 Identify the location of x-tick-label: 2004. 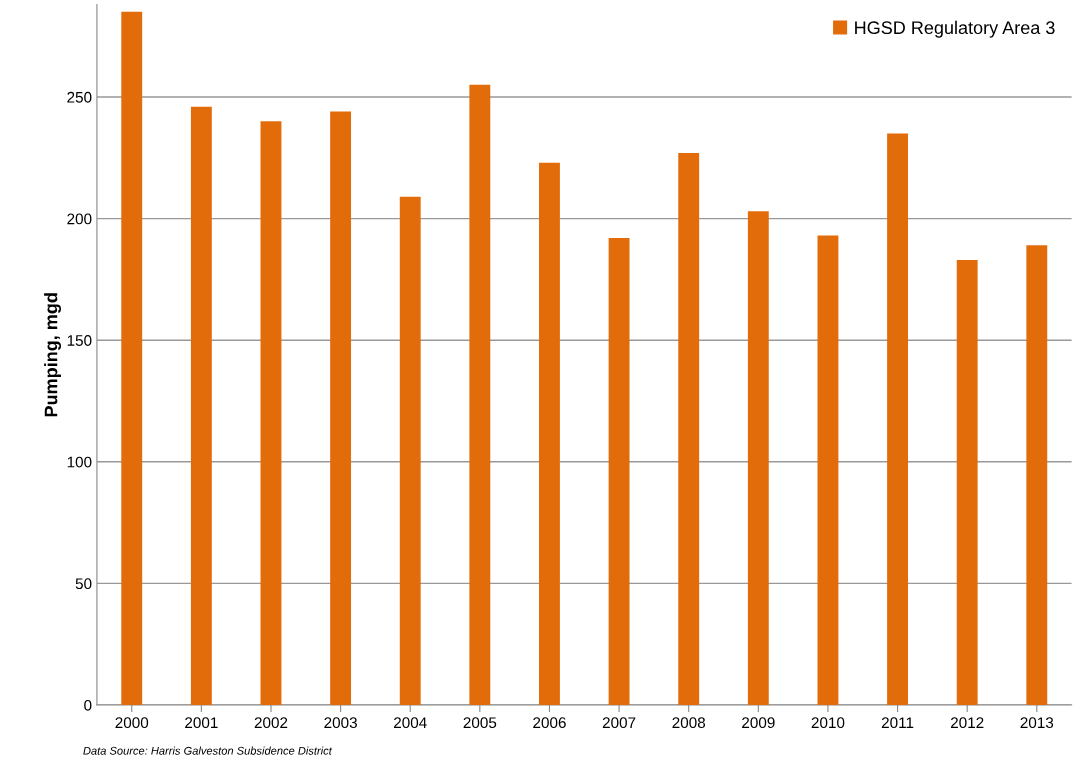
(410, 723).